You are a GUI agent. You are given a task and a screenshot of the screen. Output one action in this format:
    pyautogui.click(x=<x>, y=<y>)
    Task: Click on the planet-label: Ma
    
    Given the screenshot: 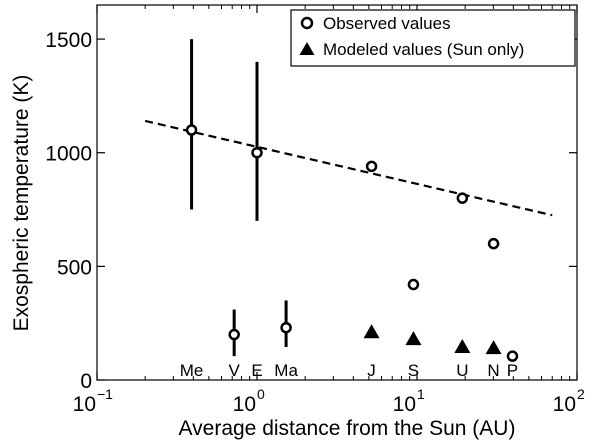 What is the action you would take?
    pyautogui.click(x=286, y=370)
    